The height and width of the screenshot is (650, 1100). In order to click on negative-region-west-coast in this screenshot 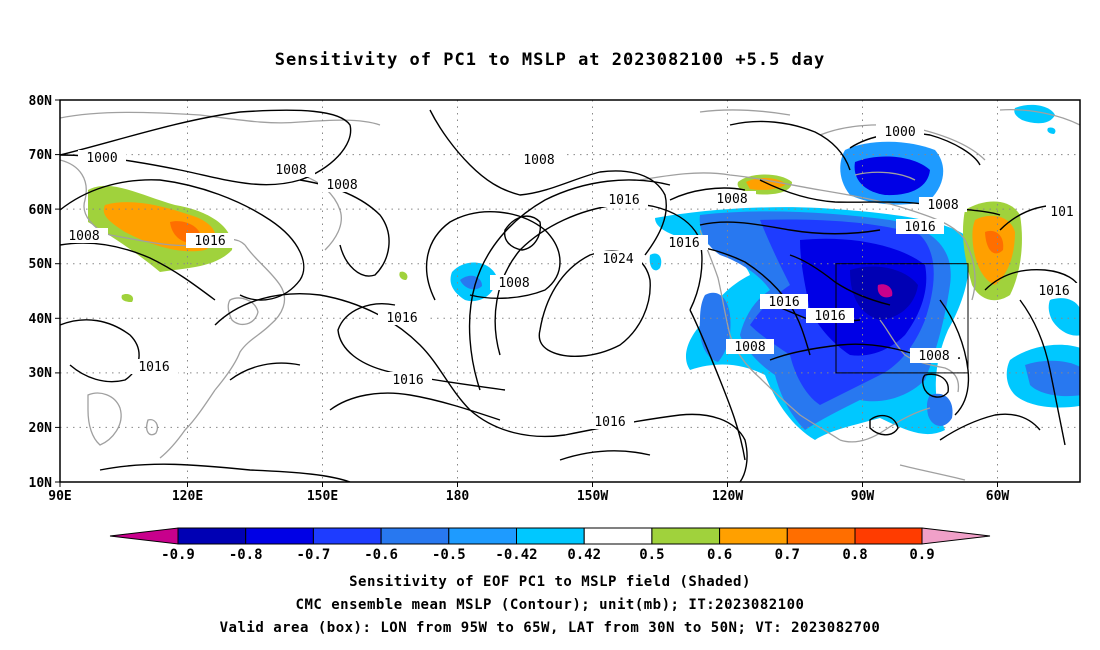, I will do `click(715, 327)`.